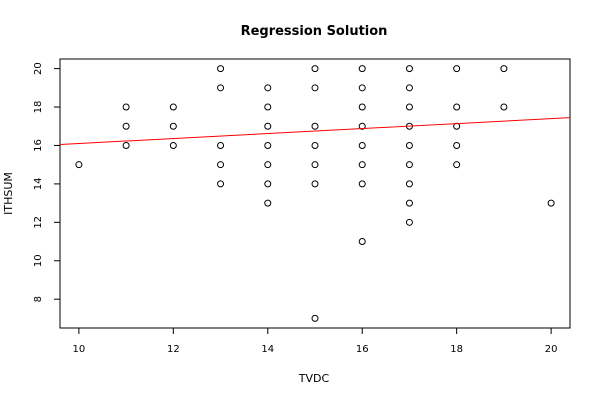  Describe the element at coordinates (46, 182) in the screenshot. I see `y-axis: 8 10 12 14 16 18 20` at that location.